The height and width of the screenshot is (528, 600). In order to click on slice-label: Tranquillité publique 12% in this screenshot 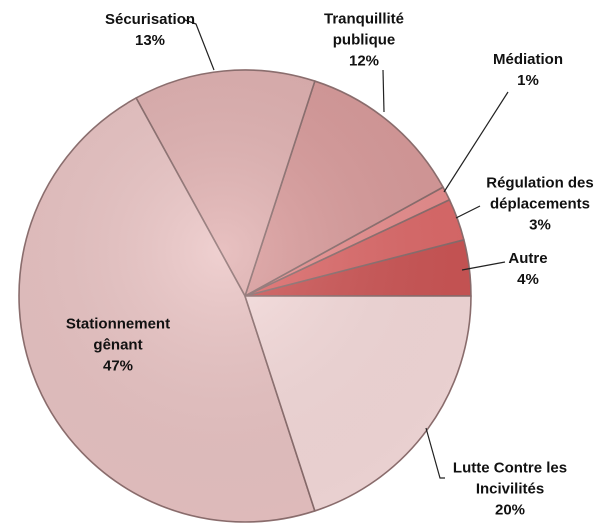, I will do `click(364, 40)`.